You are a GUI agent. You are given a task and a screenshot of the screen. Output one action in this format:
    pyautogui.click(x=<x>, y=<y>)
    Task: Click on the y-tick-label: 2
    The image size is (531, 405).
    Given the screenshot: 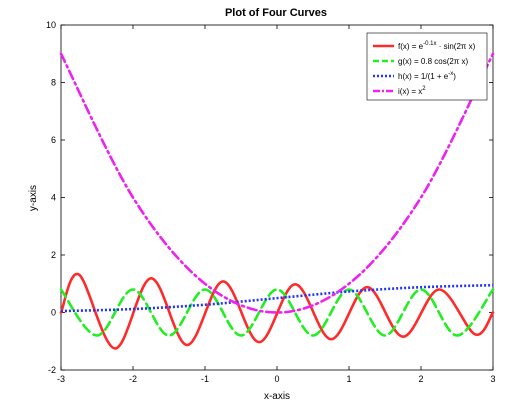 What is the action you would take?
    pyautogui.click(x=53, y=255)
    